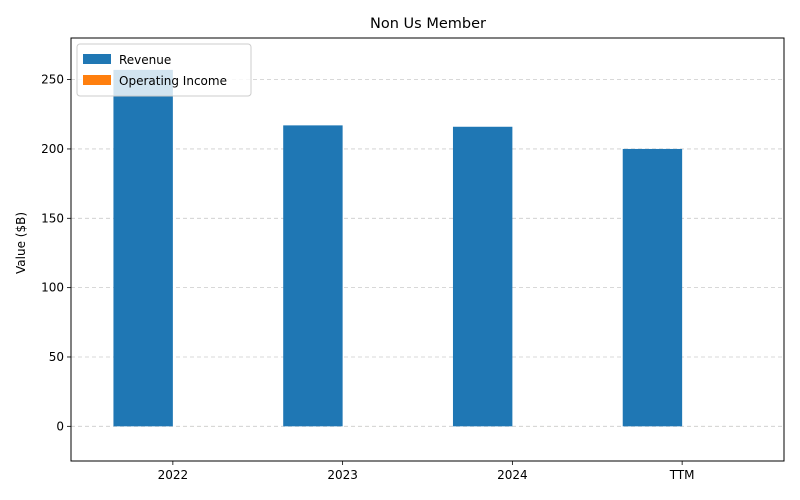 This screenshot has height=500, width=800. Describe the element at coordinates (143, 248) in the screenshot. I see `bar-revenue-2022` at that location.